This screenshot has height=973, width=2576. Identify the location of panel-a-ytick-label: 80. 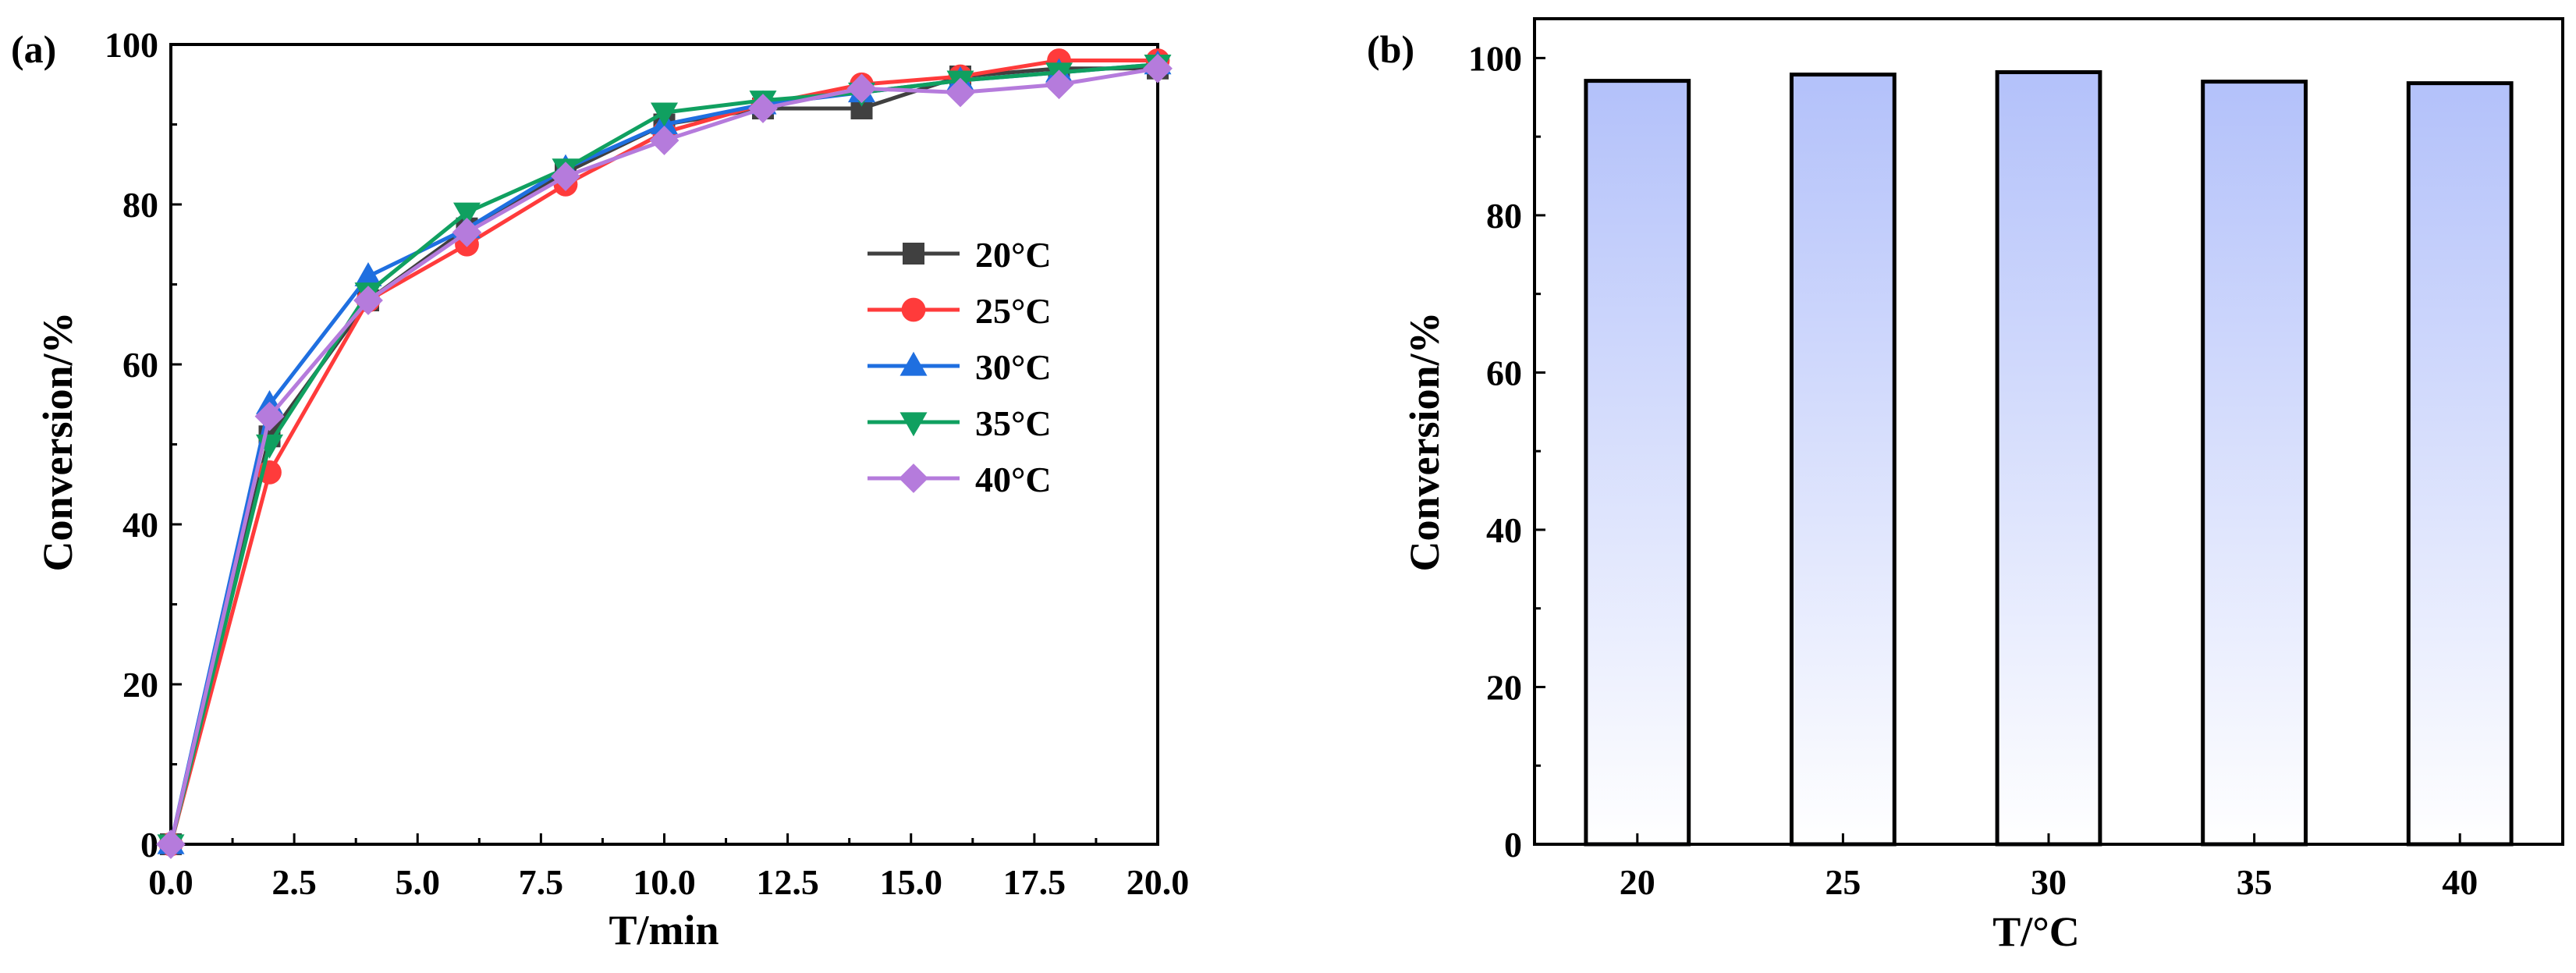
(140, 205).